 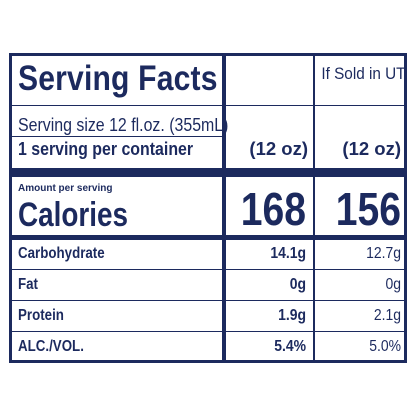 I want to click on column-header-if-sold-in-ut: If Sold in UT, so click(x=363, y=73).